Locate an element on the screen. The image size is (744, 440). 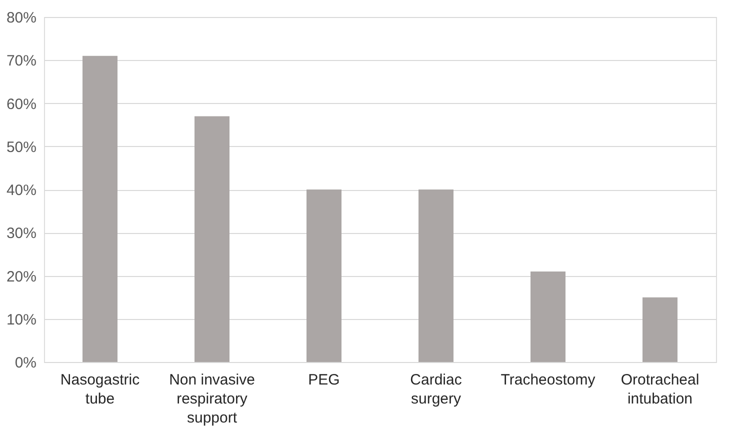
x-tick-label: Nasogastric tube is located at coordinates (100, 390).